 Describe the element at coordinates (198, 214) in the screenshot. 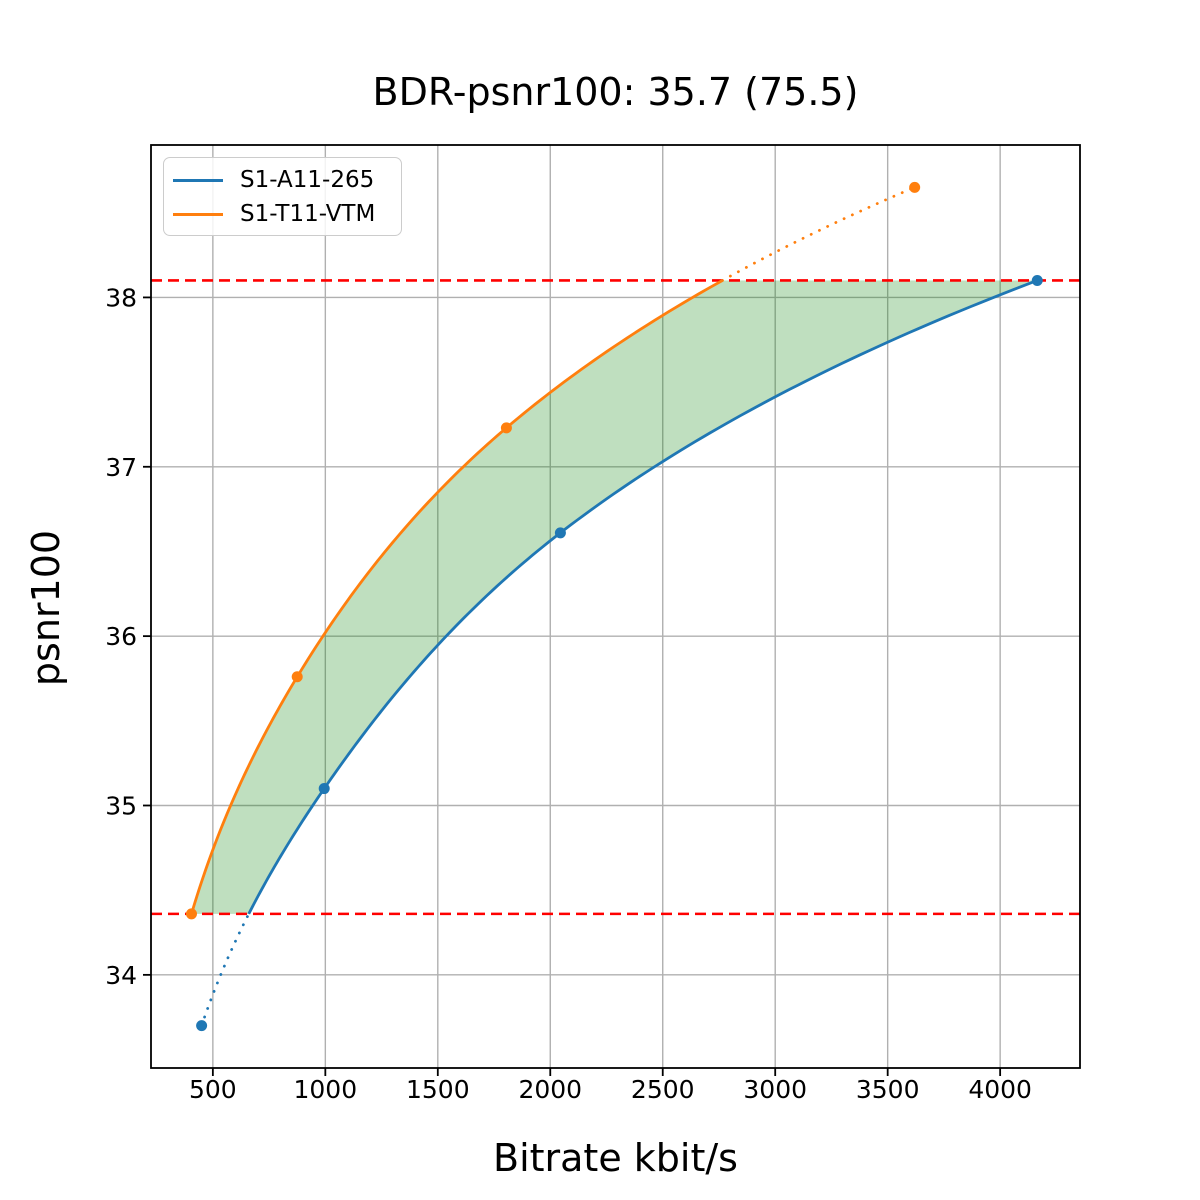

I see `legend-line-swatch-orange` at that location.